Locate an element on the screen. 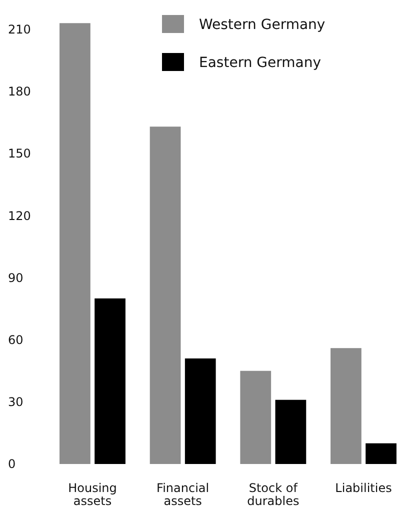  x-tick-label: Liabilities is located at coordinates (363, 488).